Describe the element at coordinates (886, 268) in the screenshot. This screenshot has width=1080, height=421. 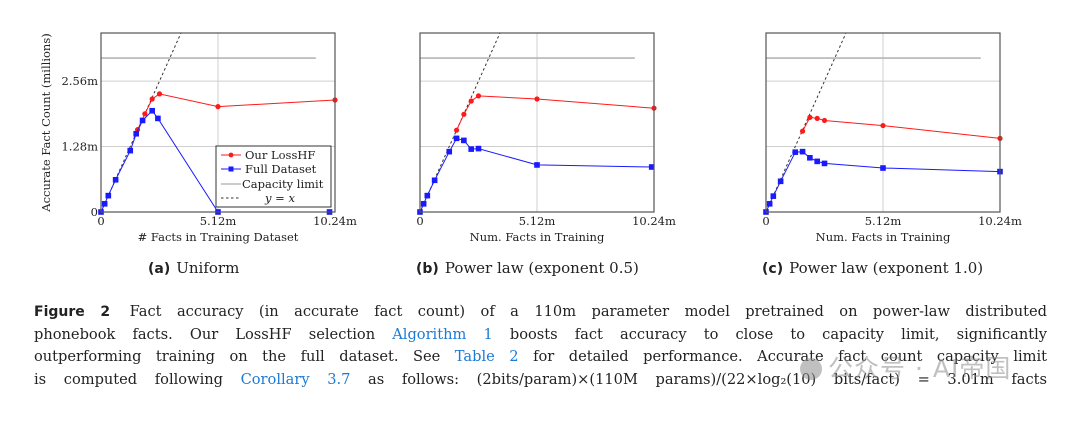
I see `subcaption-c-text: Power law (exponent 1.0)` at that location.